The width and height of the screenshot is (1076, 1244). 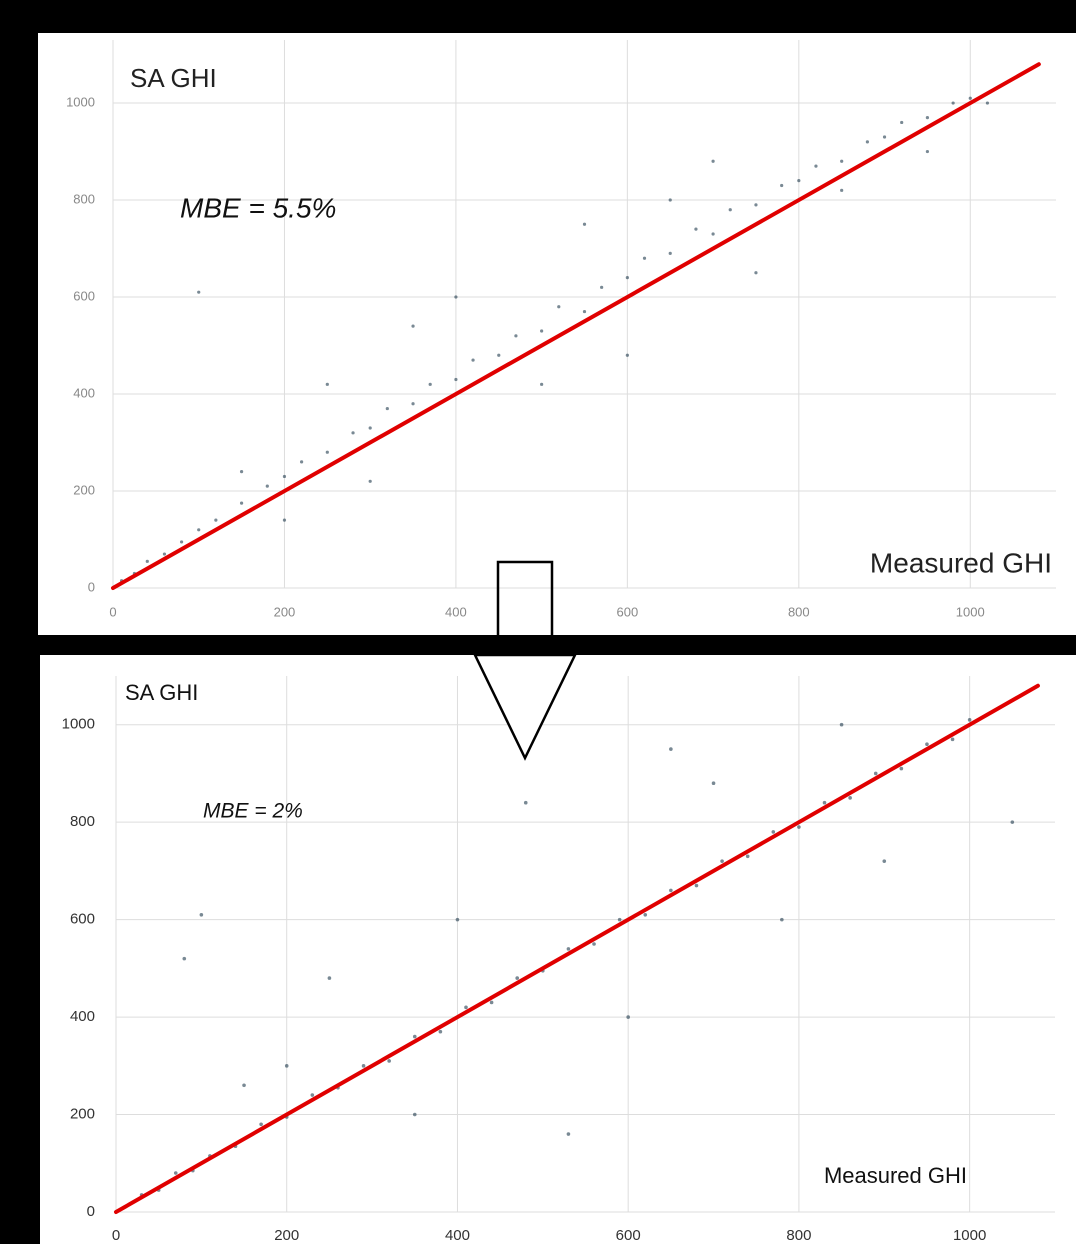 I want to click on y-tick-label: 1000, so click(x=78, y=724).